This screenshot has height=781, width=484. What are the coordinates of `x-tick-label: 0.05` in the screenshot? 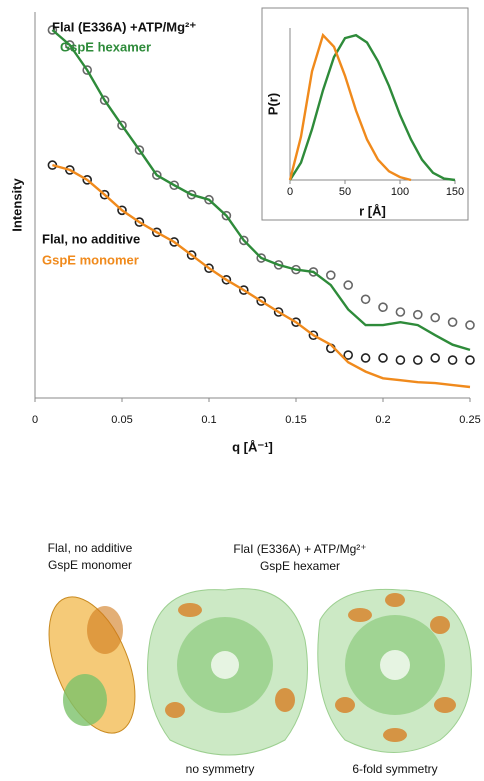 It's located at (121, 420).